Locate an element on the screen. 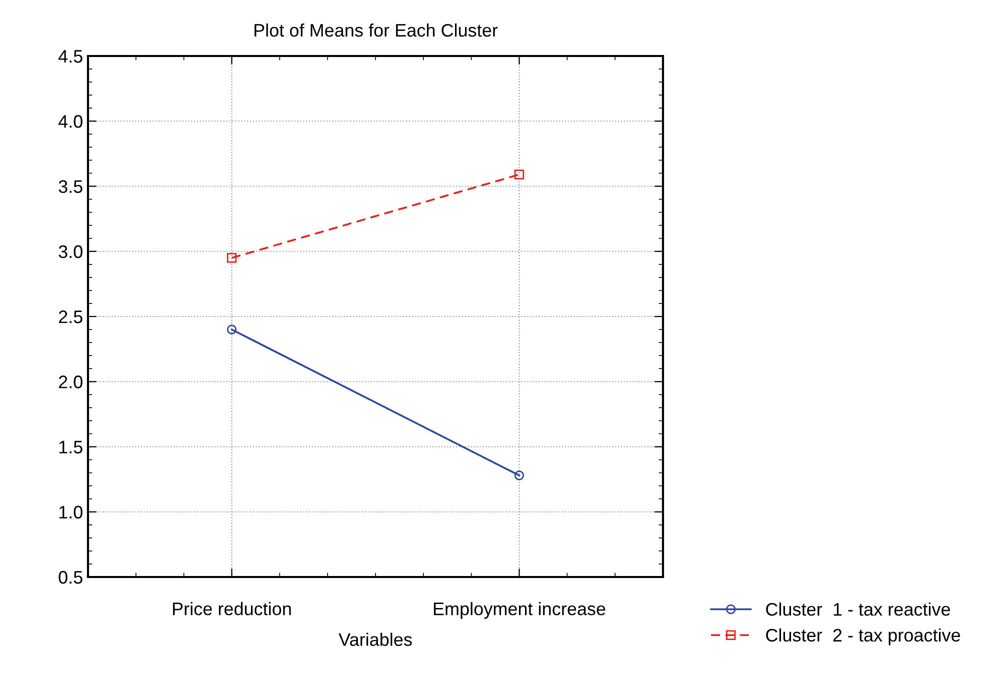 This screenshot has width=982, height=689. x-tick-label: Price reduction is located at coordinates (232, 609).